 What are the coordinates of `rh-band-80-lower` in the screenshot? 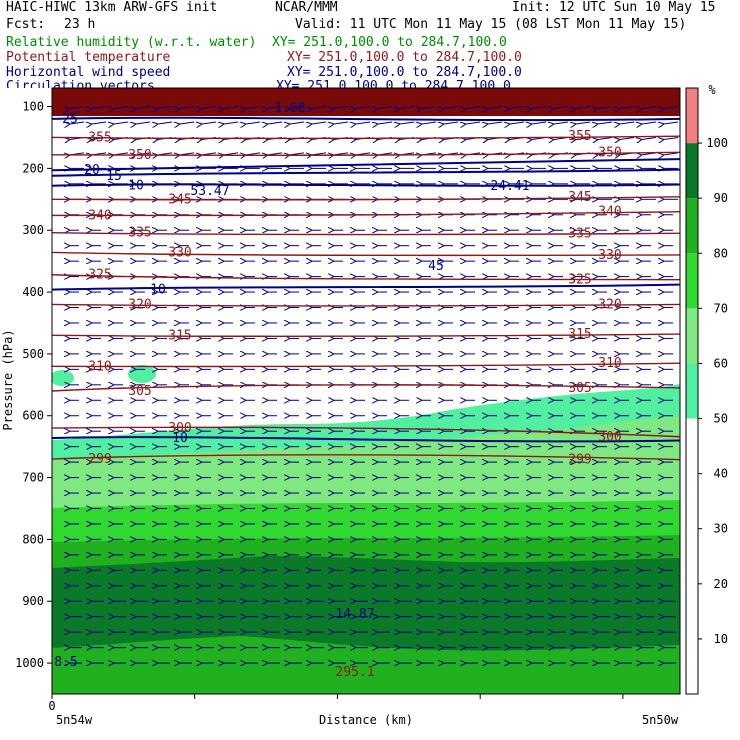 It's located at (366, 665).